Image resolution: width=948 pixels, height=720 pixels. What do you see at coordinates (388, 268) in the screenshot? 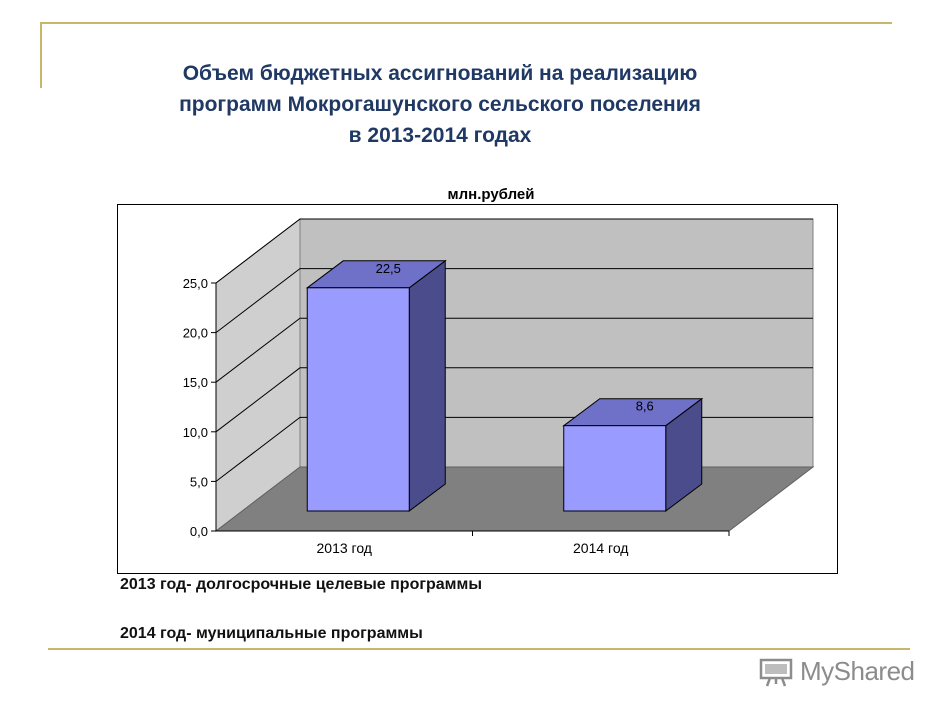
I see `bar-value-label: 22,5` at bounding box center [388, 268].